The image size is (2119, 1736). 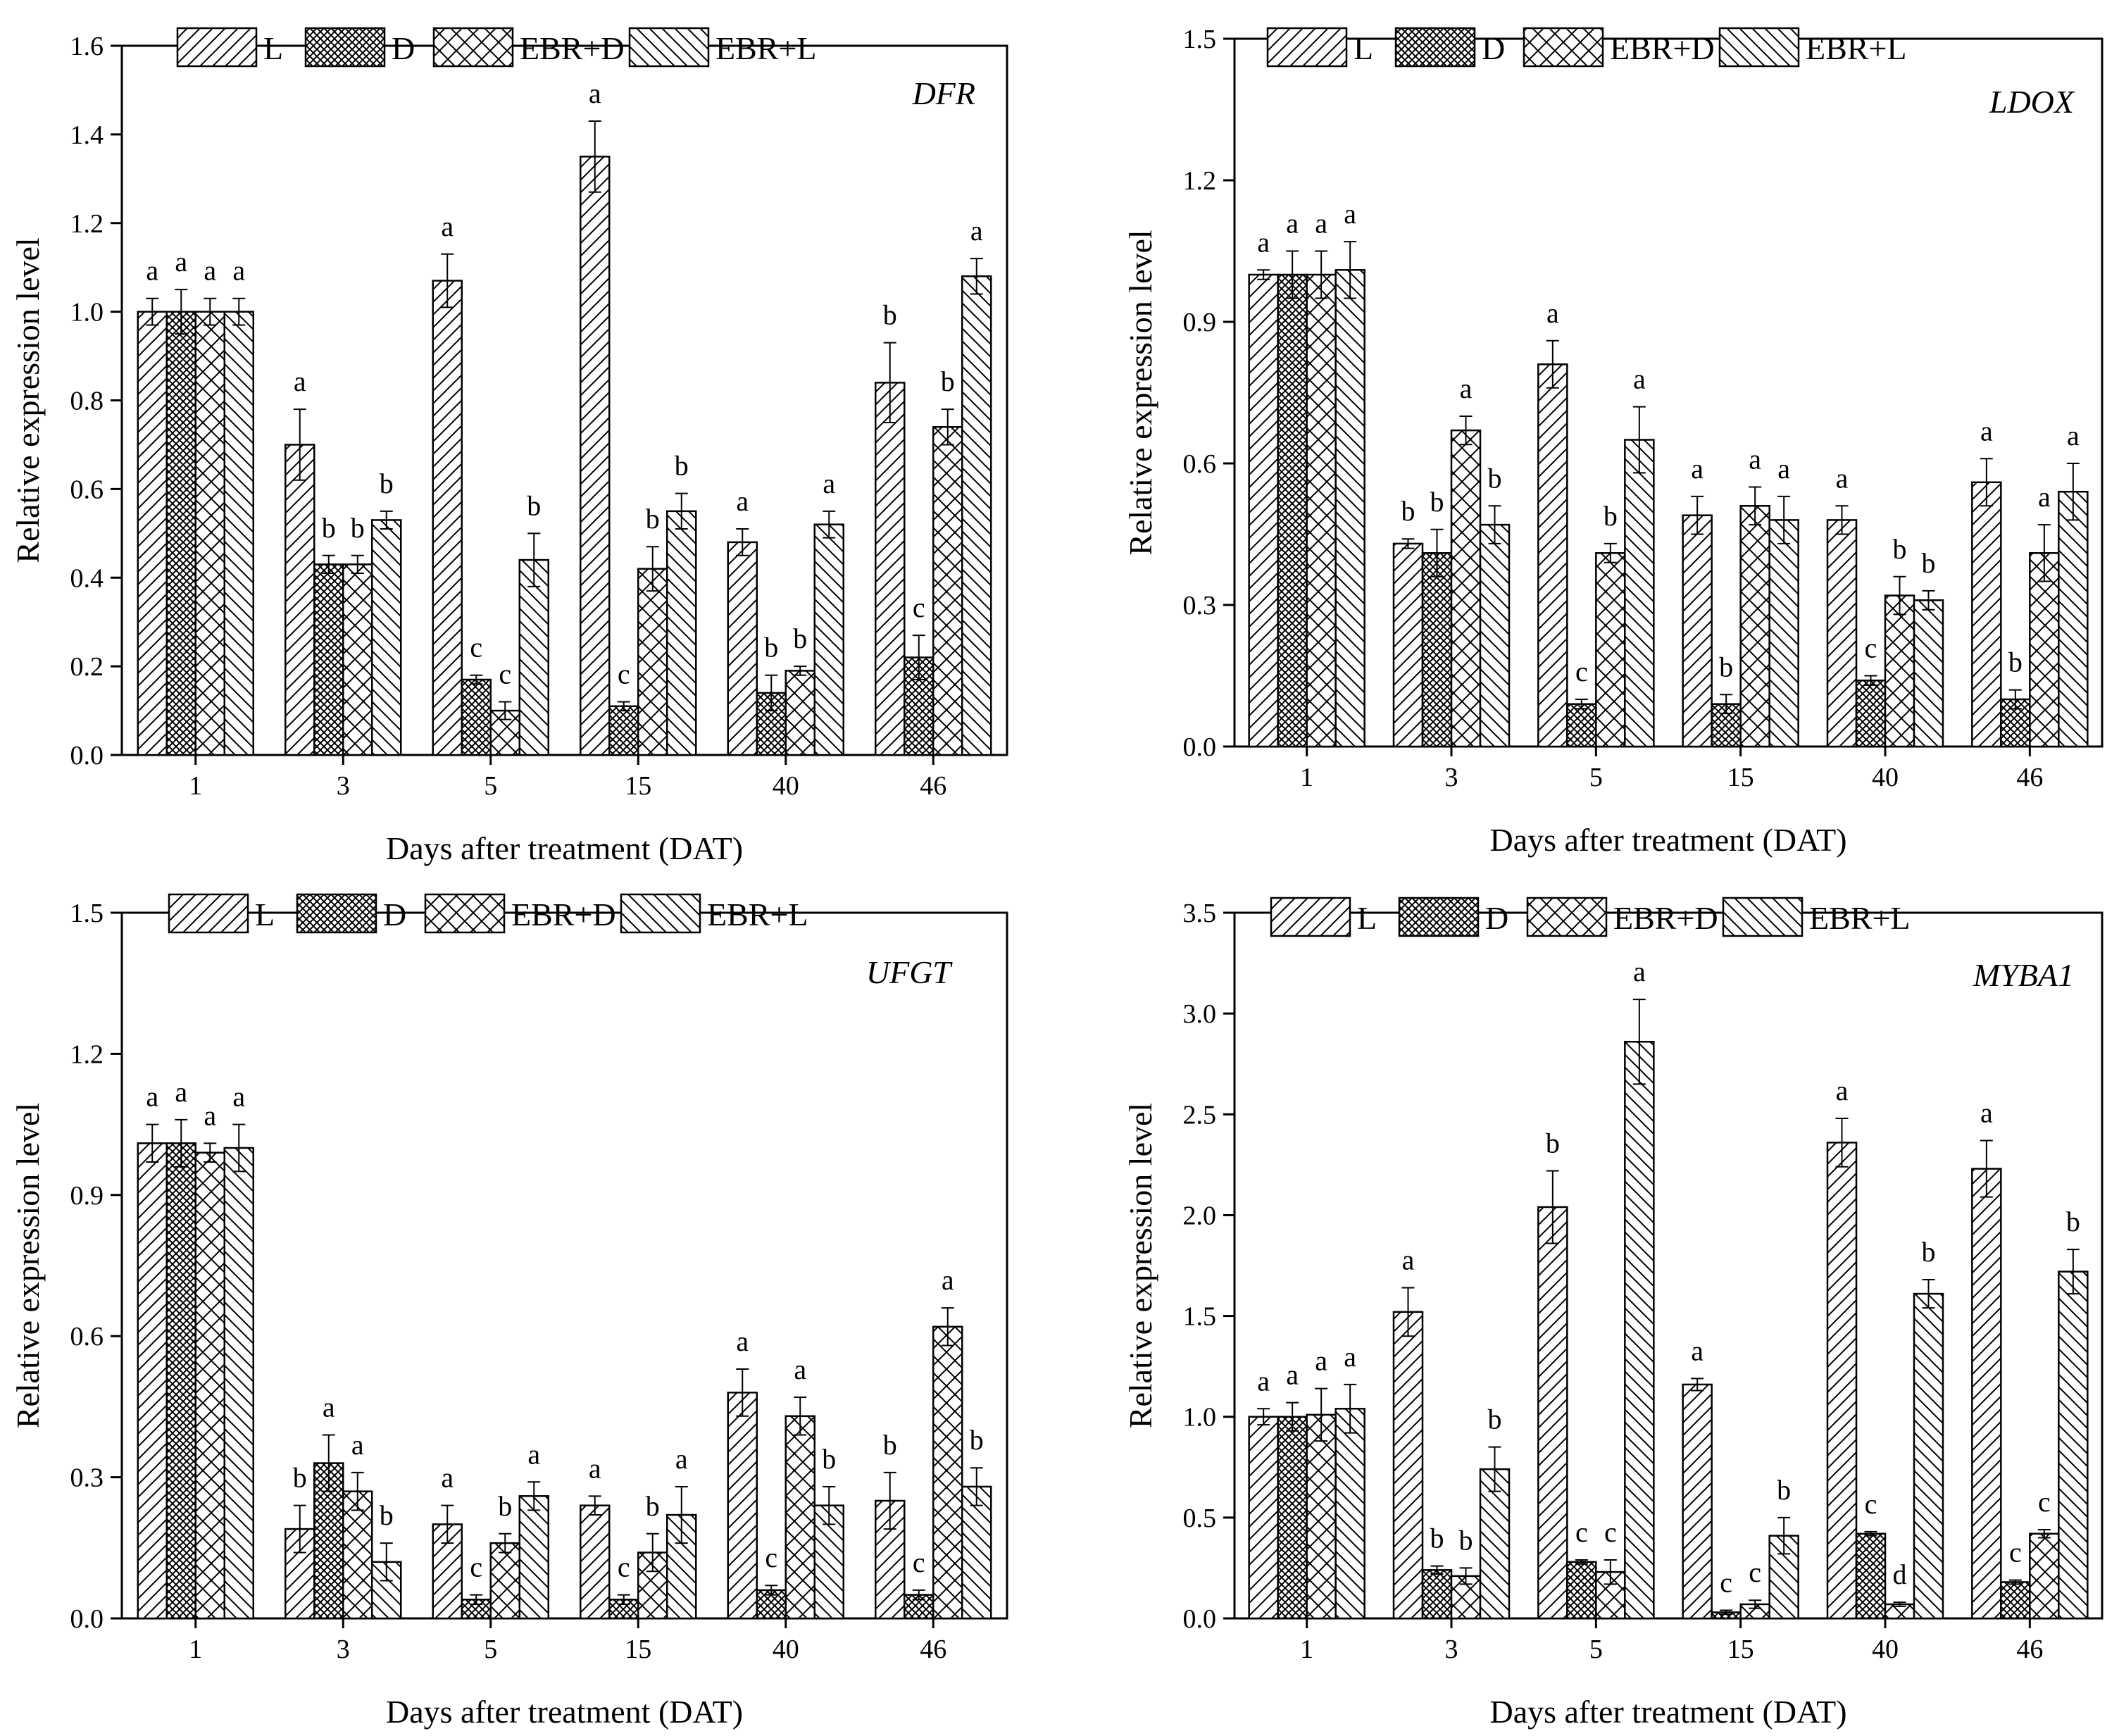 I want to click on gene-title: MYBA1, so click(x=2023, y=975).